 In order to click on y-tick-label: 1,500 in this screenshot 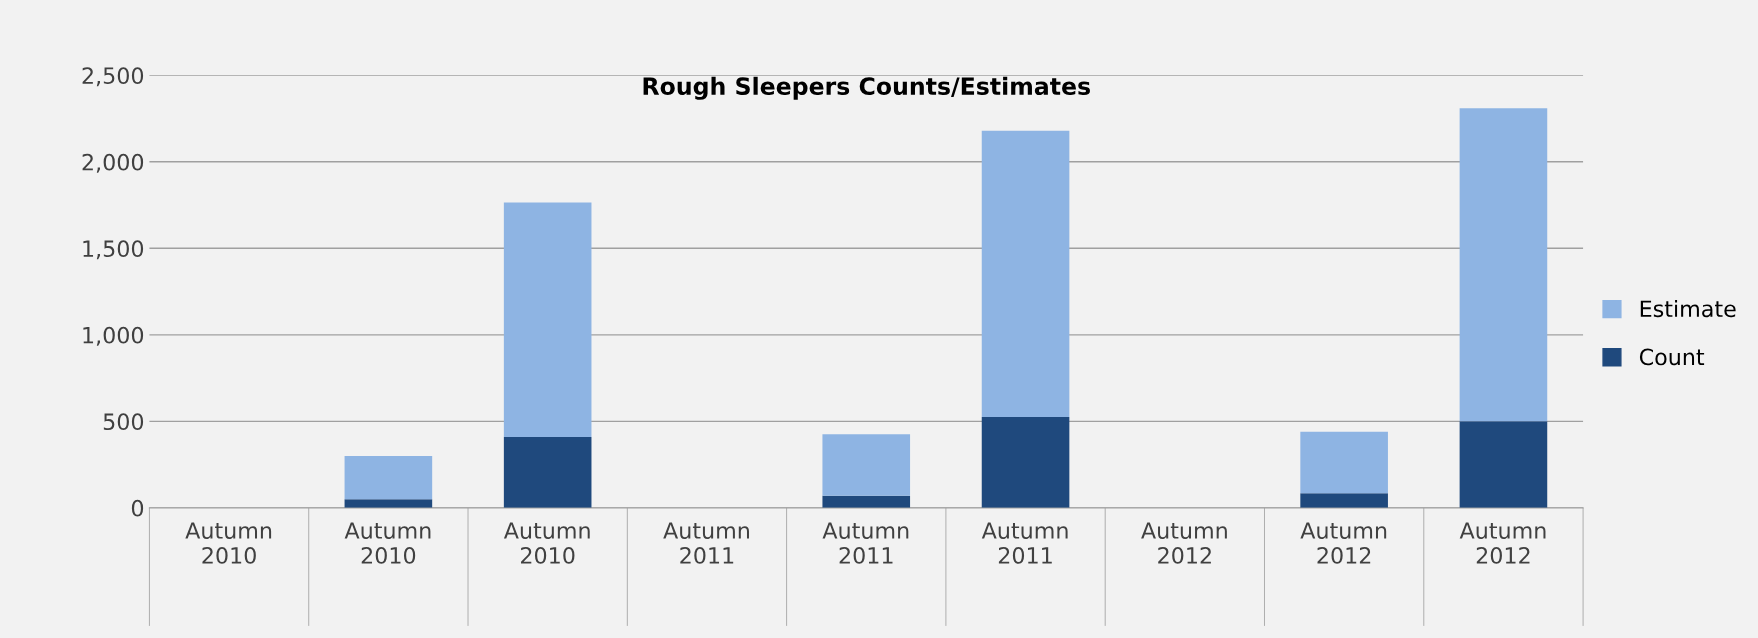, I will do `click(113, 250)`.